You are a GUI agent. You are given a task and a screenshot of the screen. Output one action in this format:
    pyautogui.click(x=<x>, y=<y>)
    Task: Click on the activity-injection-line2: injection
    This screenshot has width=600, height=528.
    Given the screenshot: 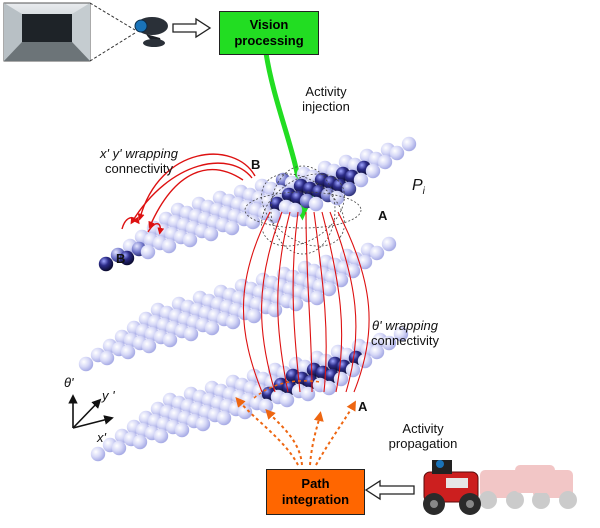 What is the action you would take?
    pyautogui.click(x=326, y=106)
    